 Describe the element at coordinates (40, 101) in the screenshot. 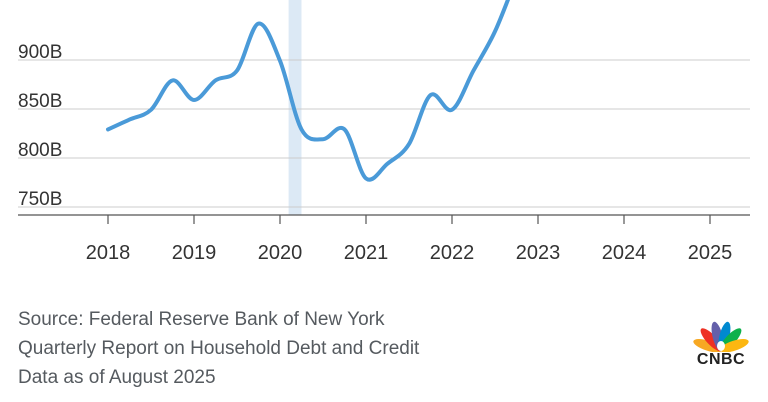

I see `y-tick-label: 850B` at that location.